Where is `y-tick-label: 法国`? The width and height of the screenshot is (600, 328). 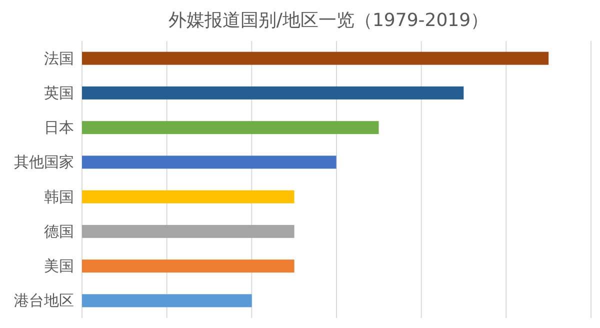 y-tick-label: 法国 is located at coordinates (59, 58).